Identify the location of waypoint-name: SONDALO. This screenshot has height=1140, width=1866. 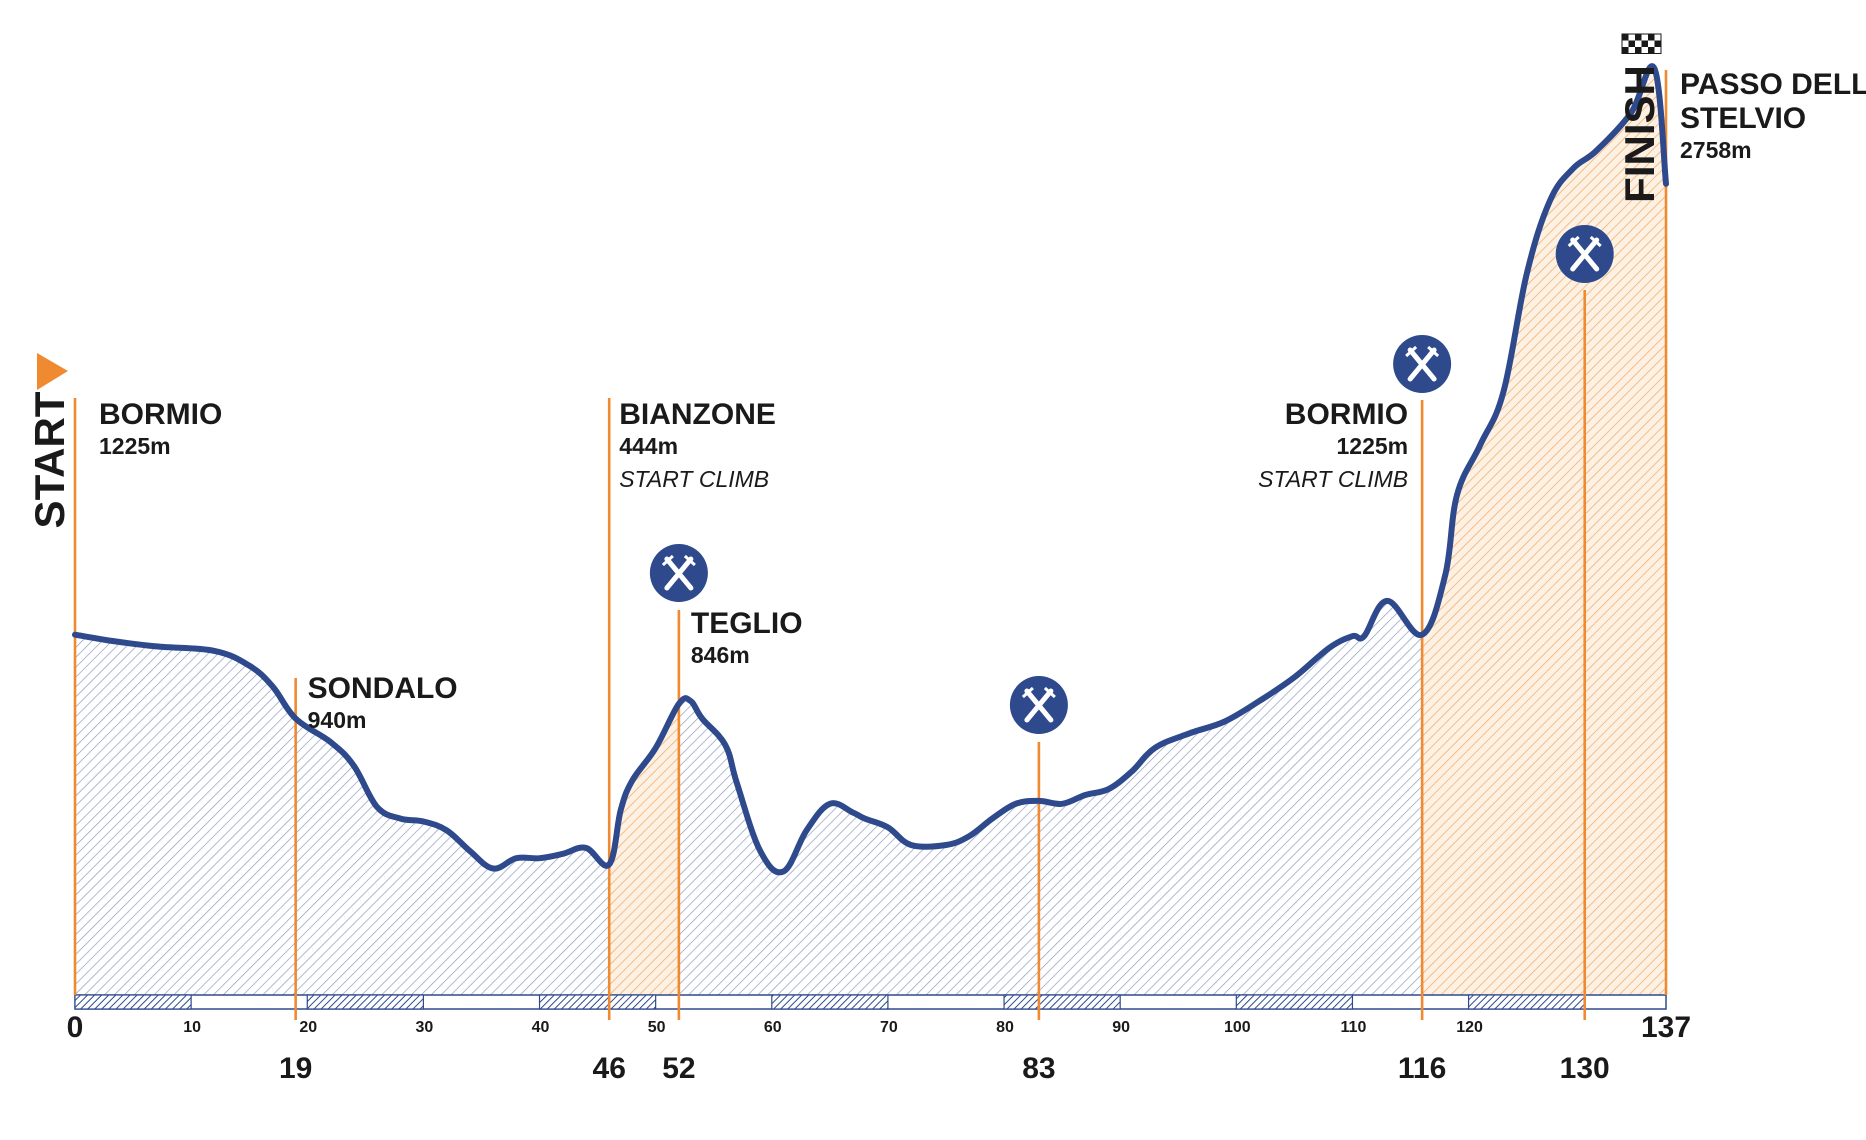
(383, 688).